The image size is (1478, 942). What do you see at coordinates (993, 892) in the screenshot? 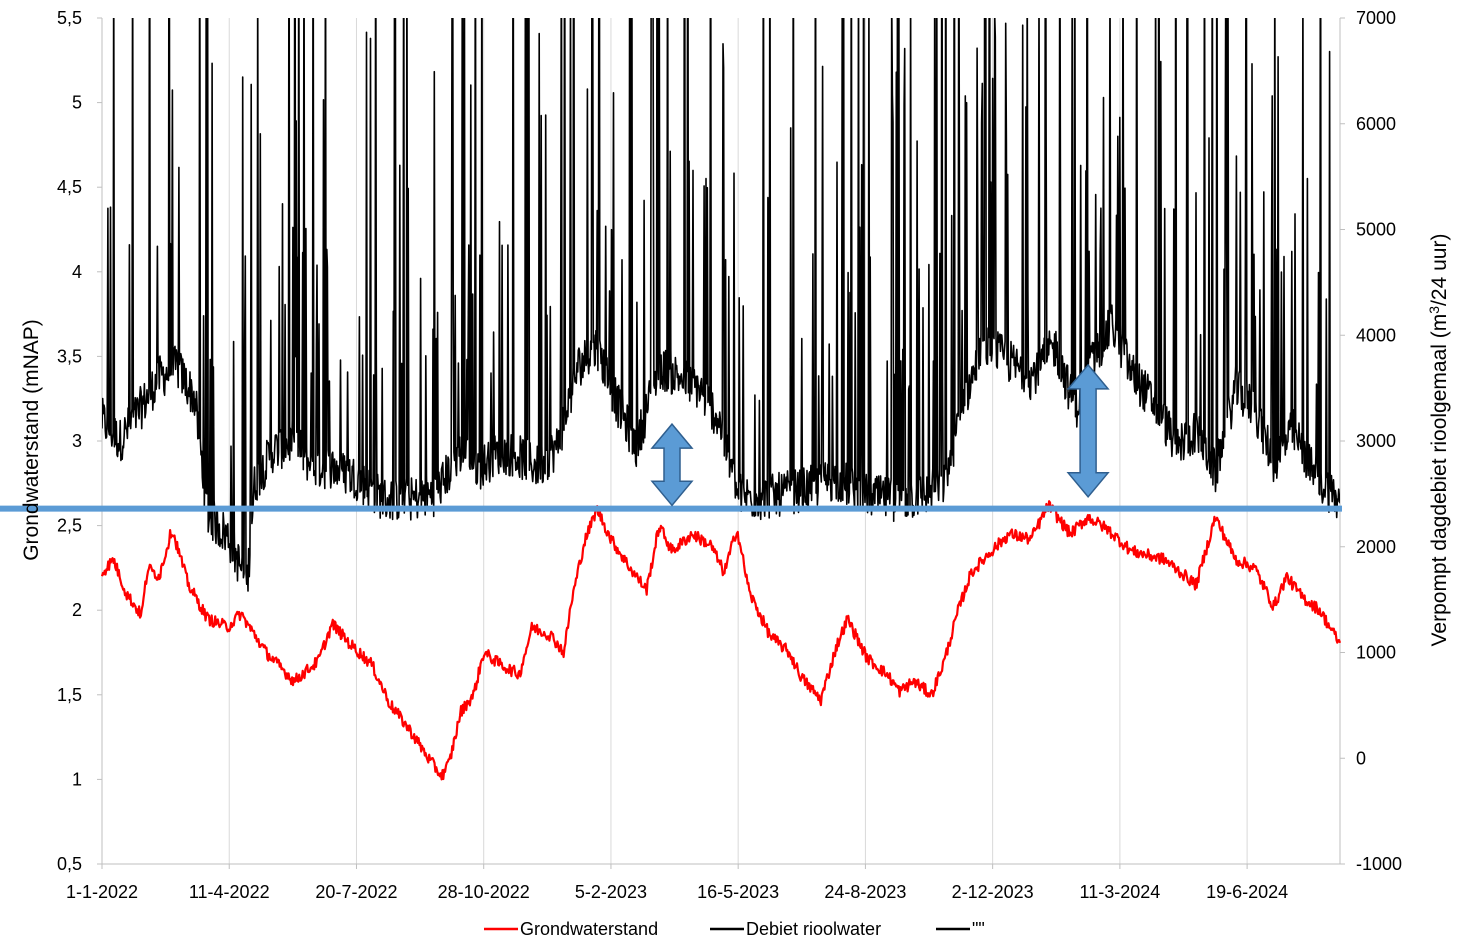
I see `x-tick-label: 2-12-2023` at bounding box center [993, 892].